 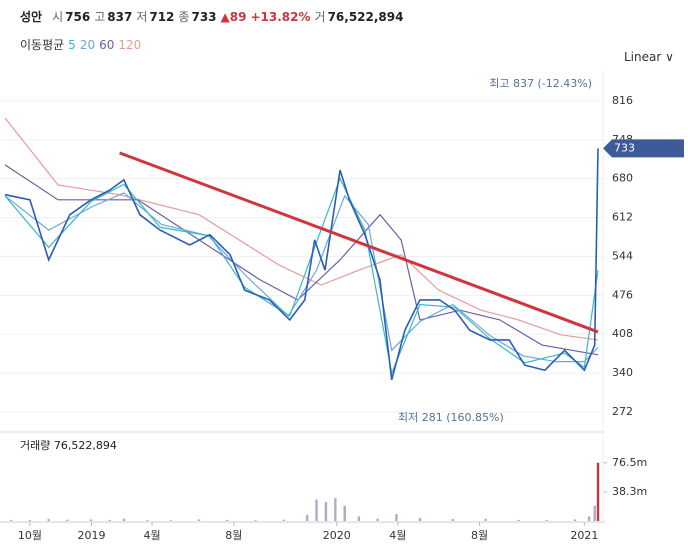 I want to click on y-tick-label: 612, so click(x=622, y=217).